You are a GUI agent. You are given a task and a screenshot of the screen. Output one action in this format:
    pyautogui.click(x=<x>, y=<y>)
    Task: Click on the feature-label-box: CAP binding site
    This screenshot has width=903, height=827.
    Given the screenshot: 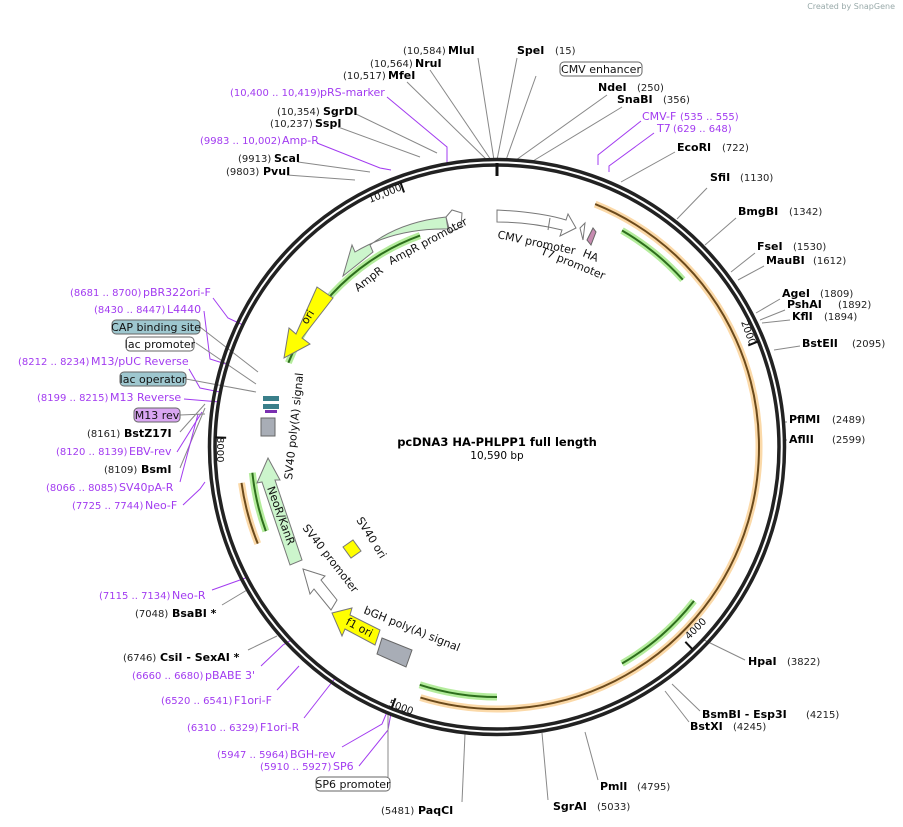 What is the action you would take?
    pyautogui.click(x=156, y=327)
    